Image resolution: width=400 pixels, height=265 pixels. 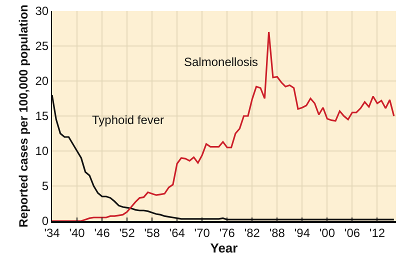 I want to click on x-tick-label: '40, so click(x=77, y=233).